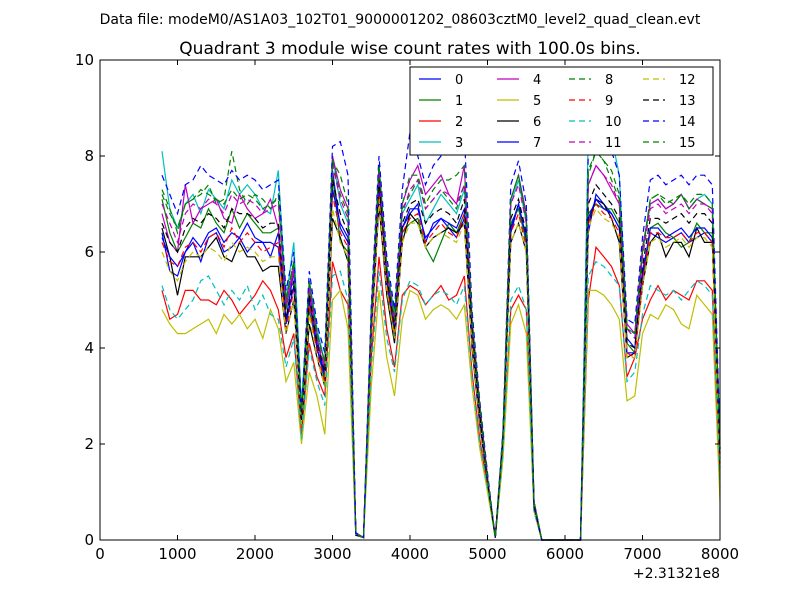 The image size is (800, 600). I want to click on legend-label-15: 15, so click(687, 143).